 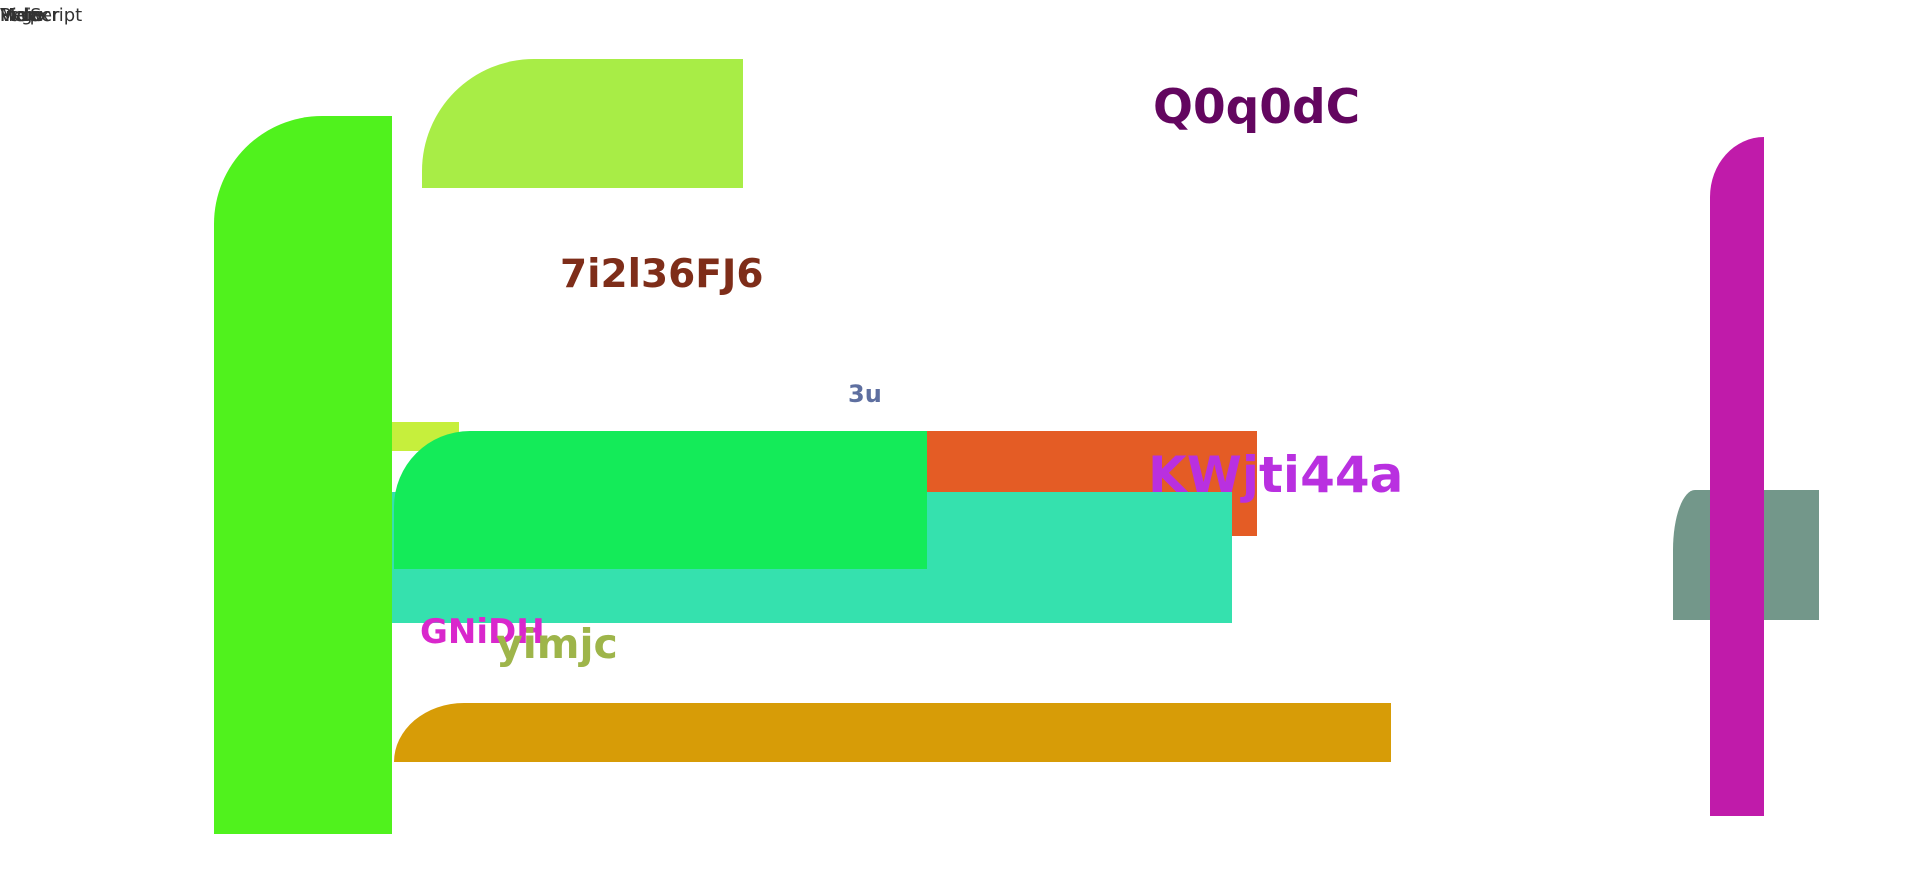 I want to click on corner-word: Main, so click(x=21, y=15).